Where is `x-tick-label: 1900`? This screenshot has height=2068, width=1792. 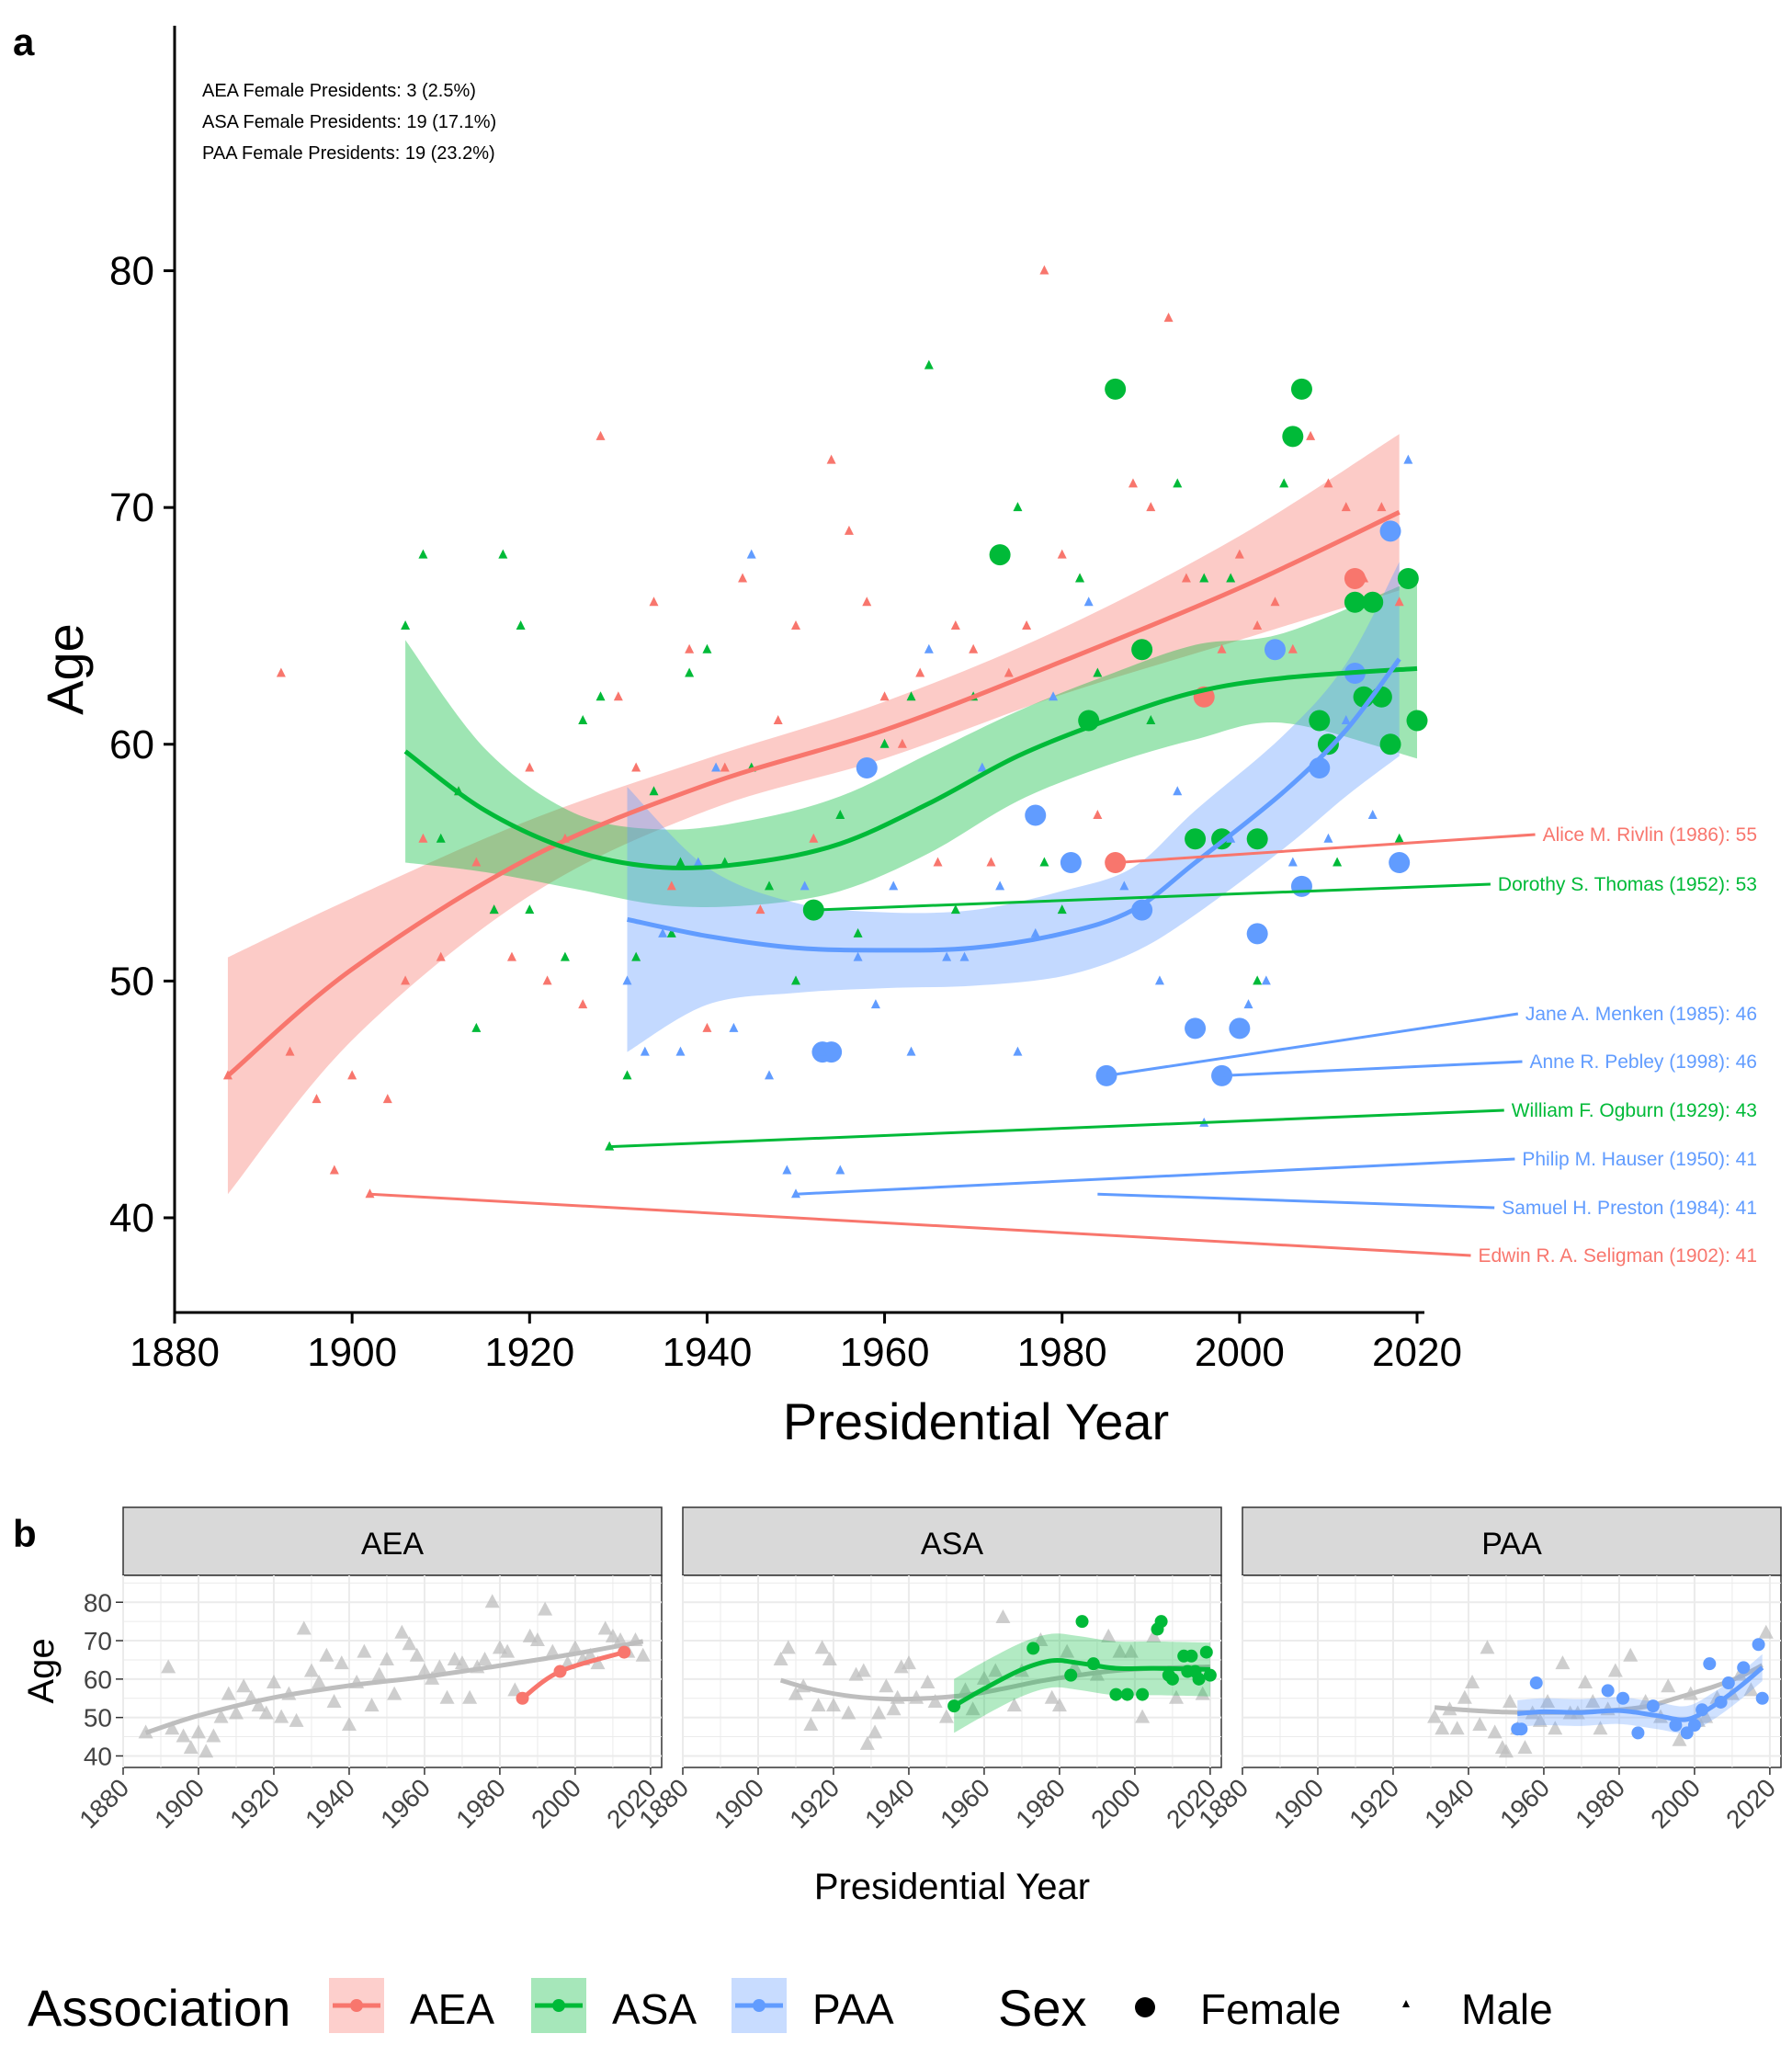 x-tick-label: 1900 is located at coordinates (352, 1352).